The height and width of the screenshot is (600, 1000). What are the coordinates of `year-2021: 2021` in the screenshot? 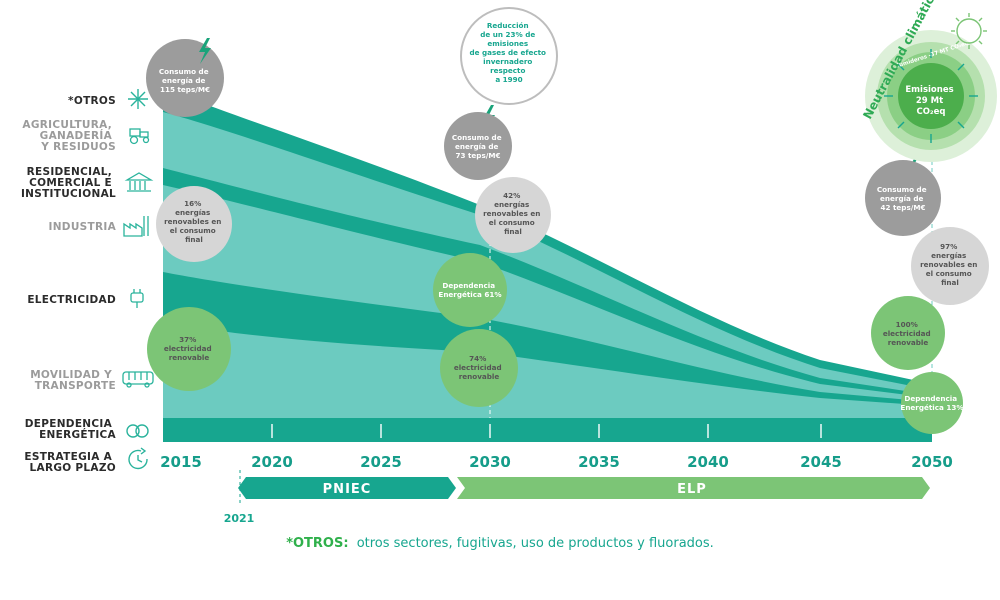 It's located at (239, 518).